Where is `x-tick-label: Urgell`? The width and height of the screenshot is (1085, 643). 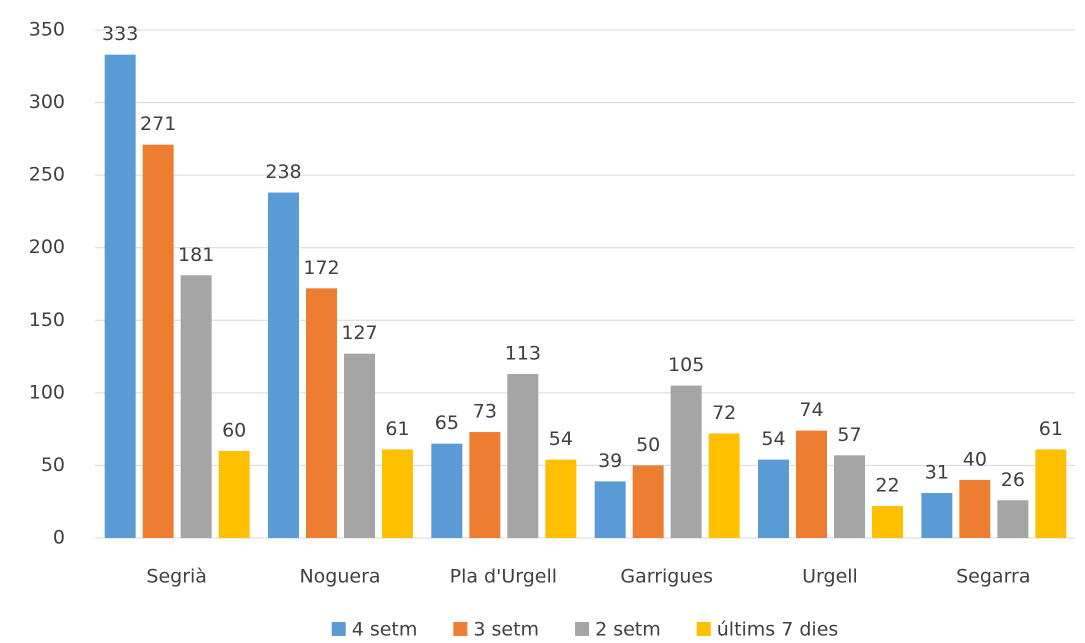
x-tick-label: Urgell is located at coordinates (830, 577).